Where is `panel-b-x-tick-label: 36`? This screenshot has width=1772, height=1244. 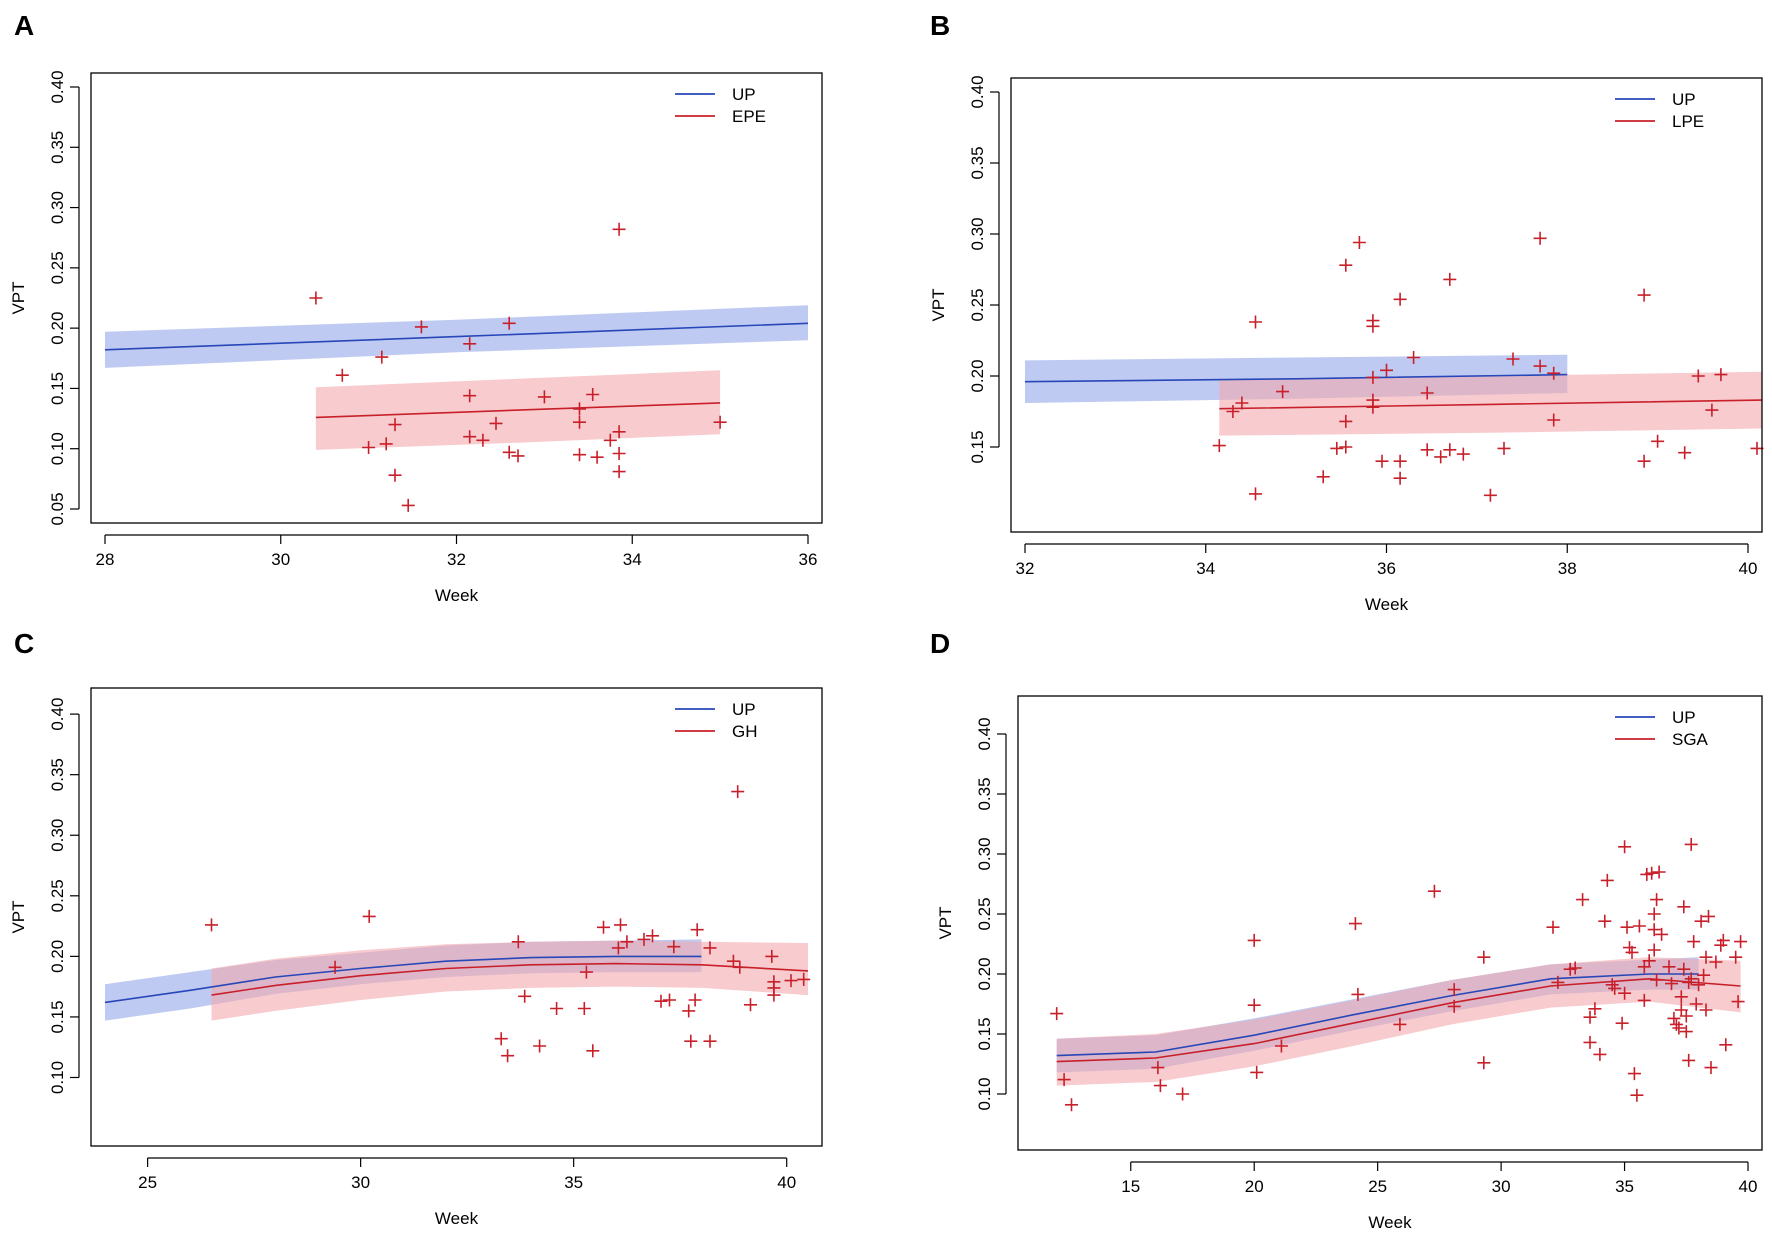 panel-b-x-tick-label: 36 is located at coordinates (1386, 568).